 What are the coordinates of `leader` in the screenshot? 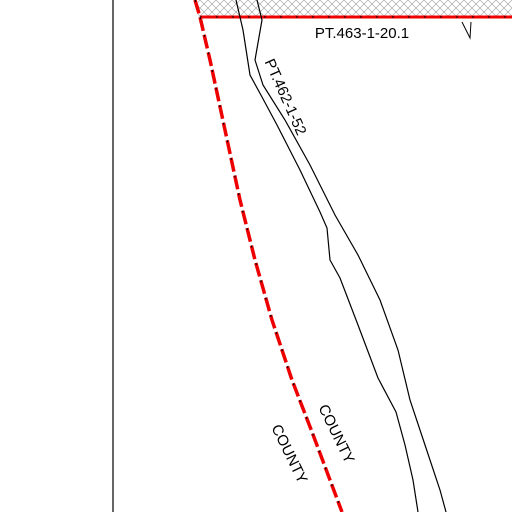 It's located at (466, 30).